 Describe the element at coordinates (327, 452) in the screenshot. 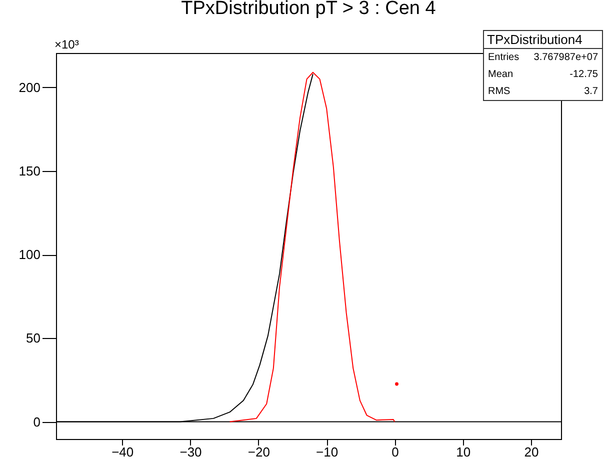

I see `x-tick-label: −10` at that location.